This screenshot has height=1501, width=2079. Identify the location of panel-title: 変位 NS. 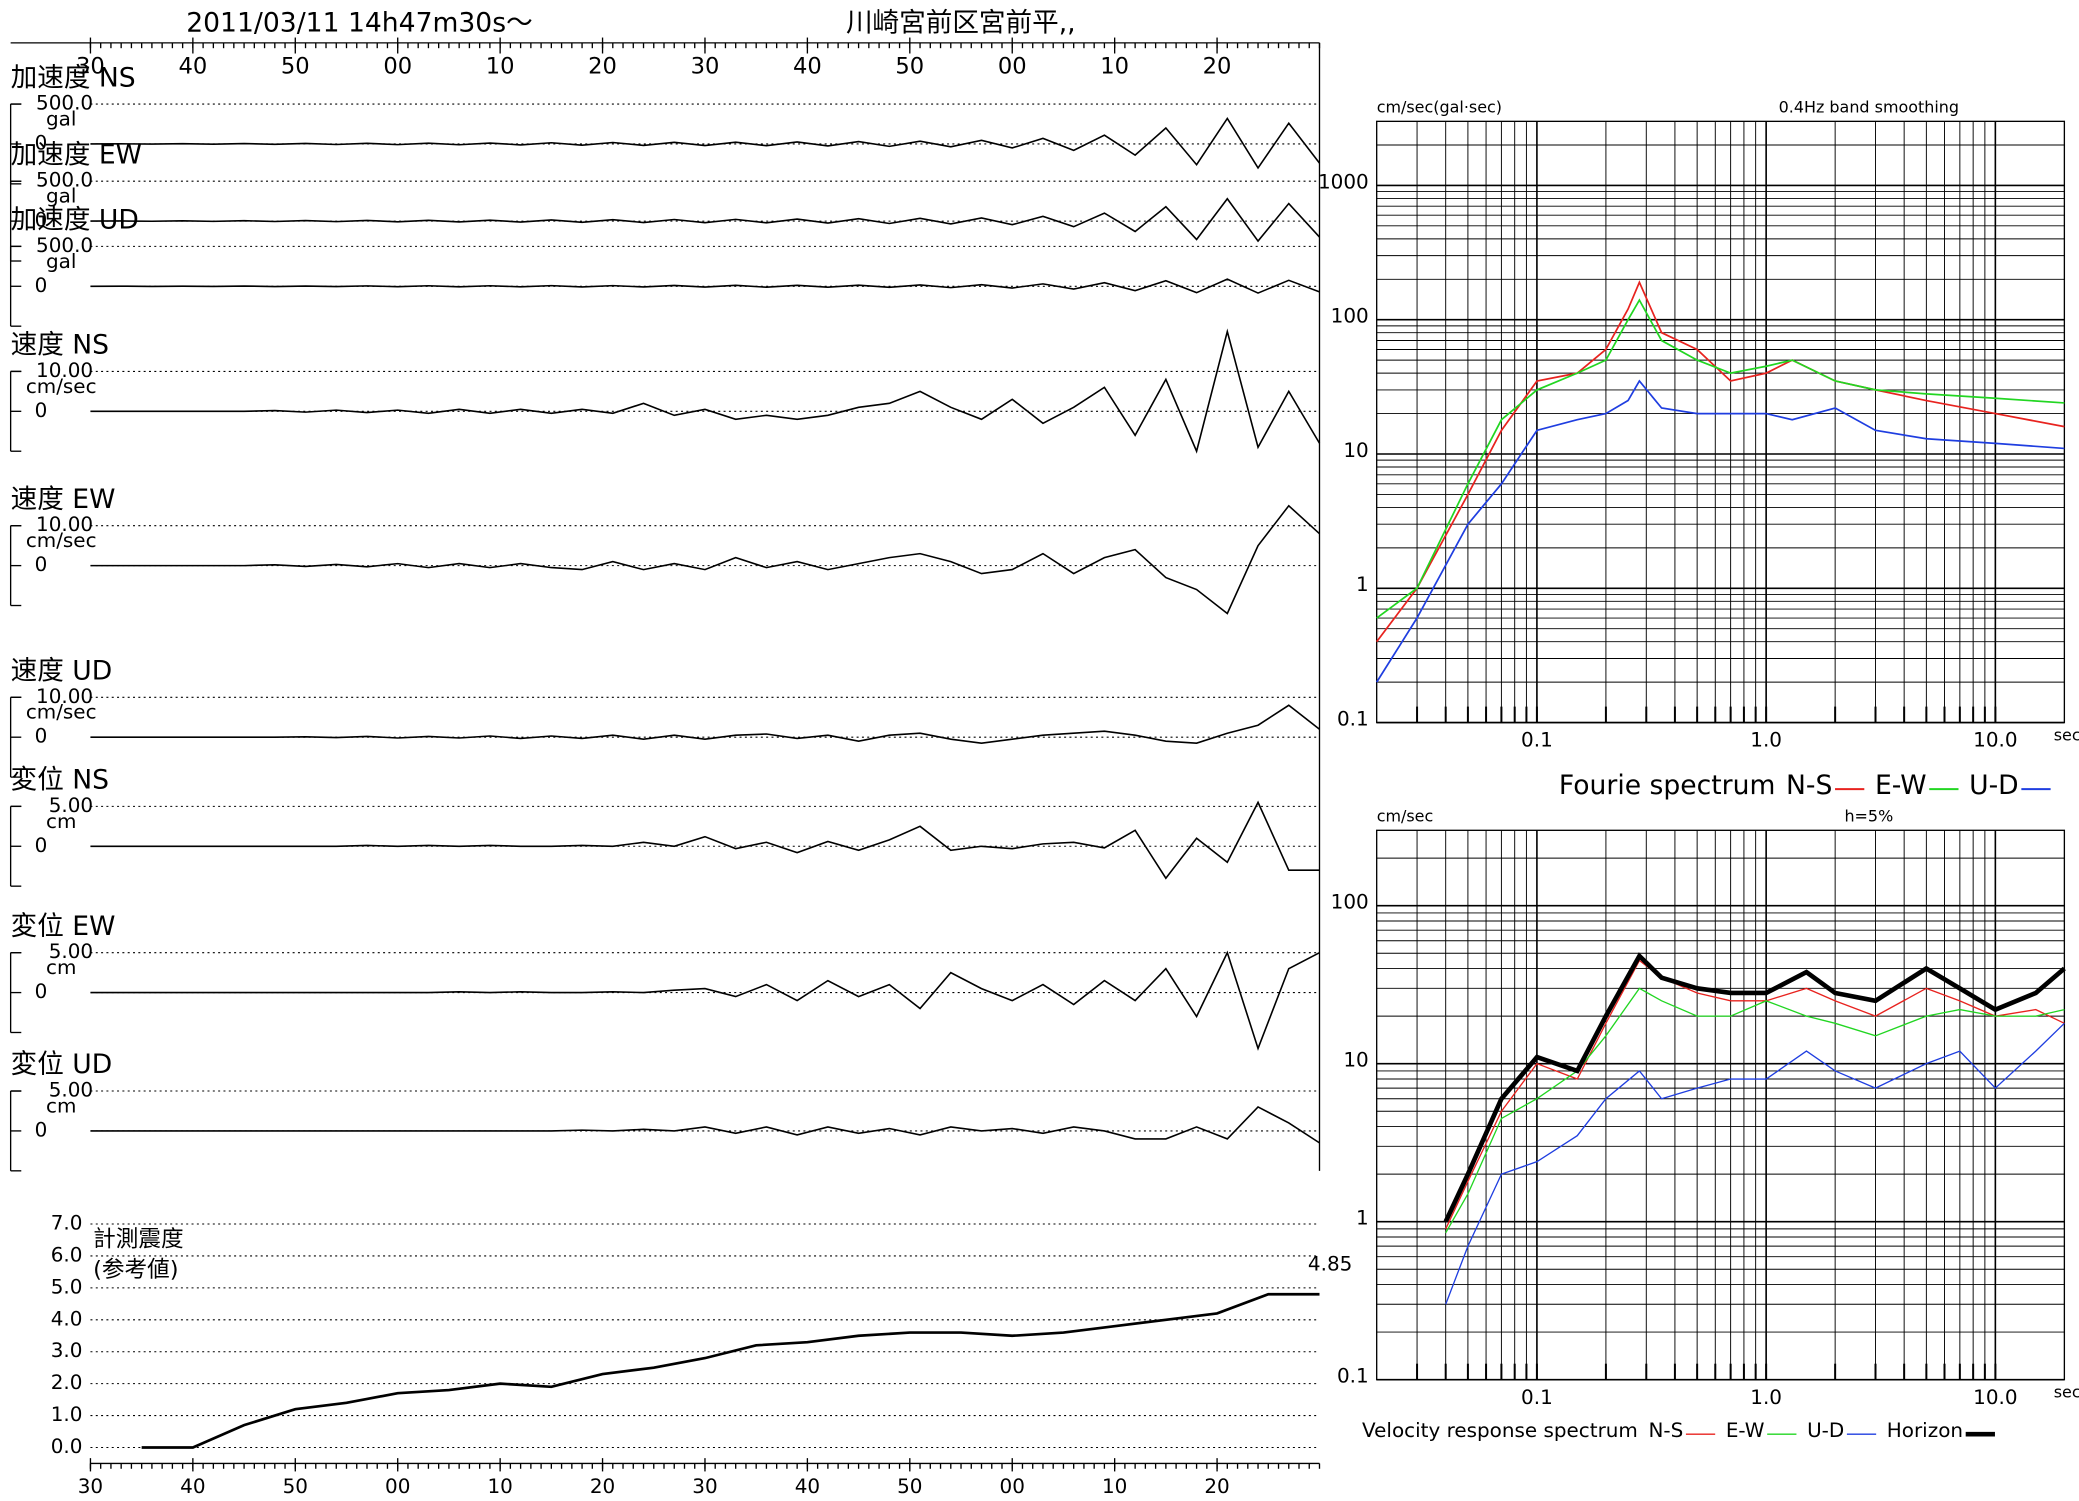
(60, 780).